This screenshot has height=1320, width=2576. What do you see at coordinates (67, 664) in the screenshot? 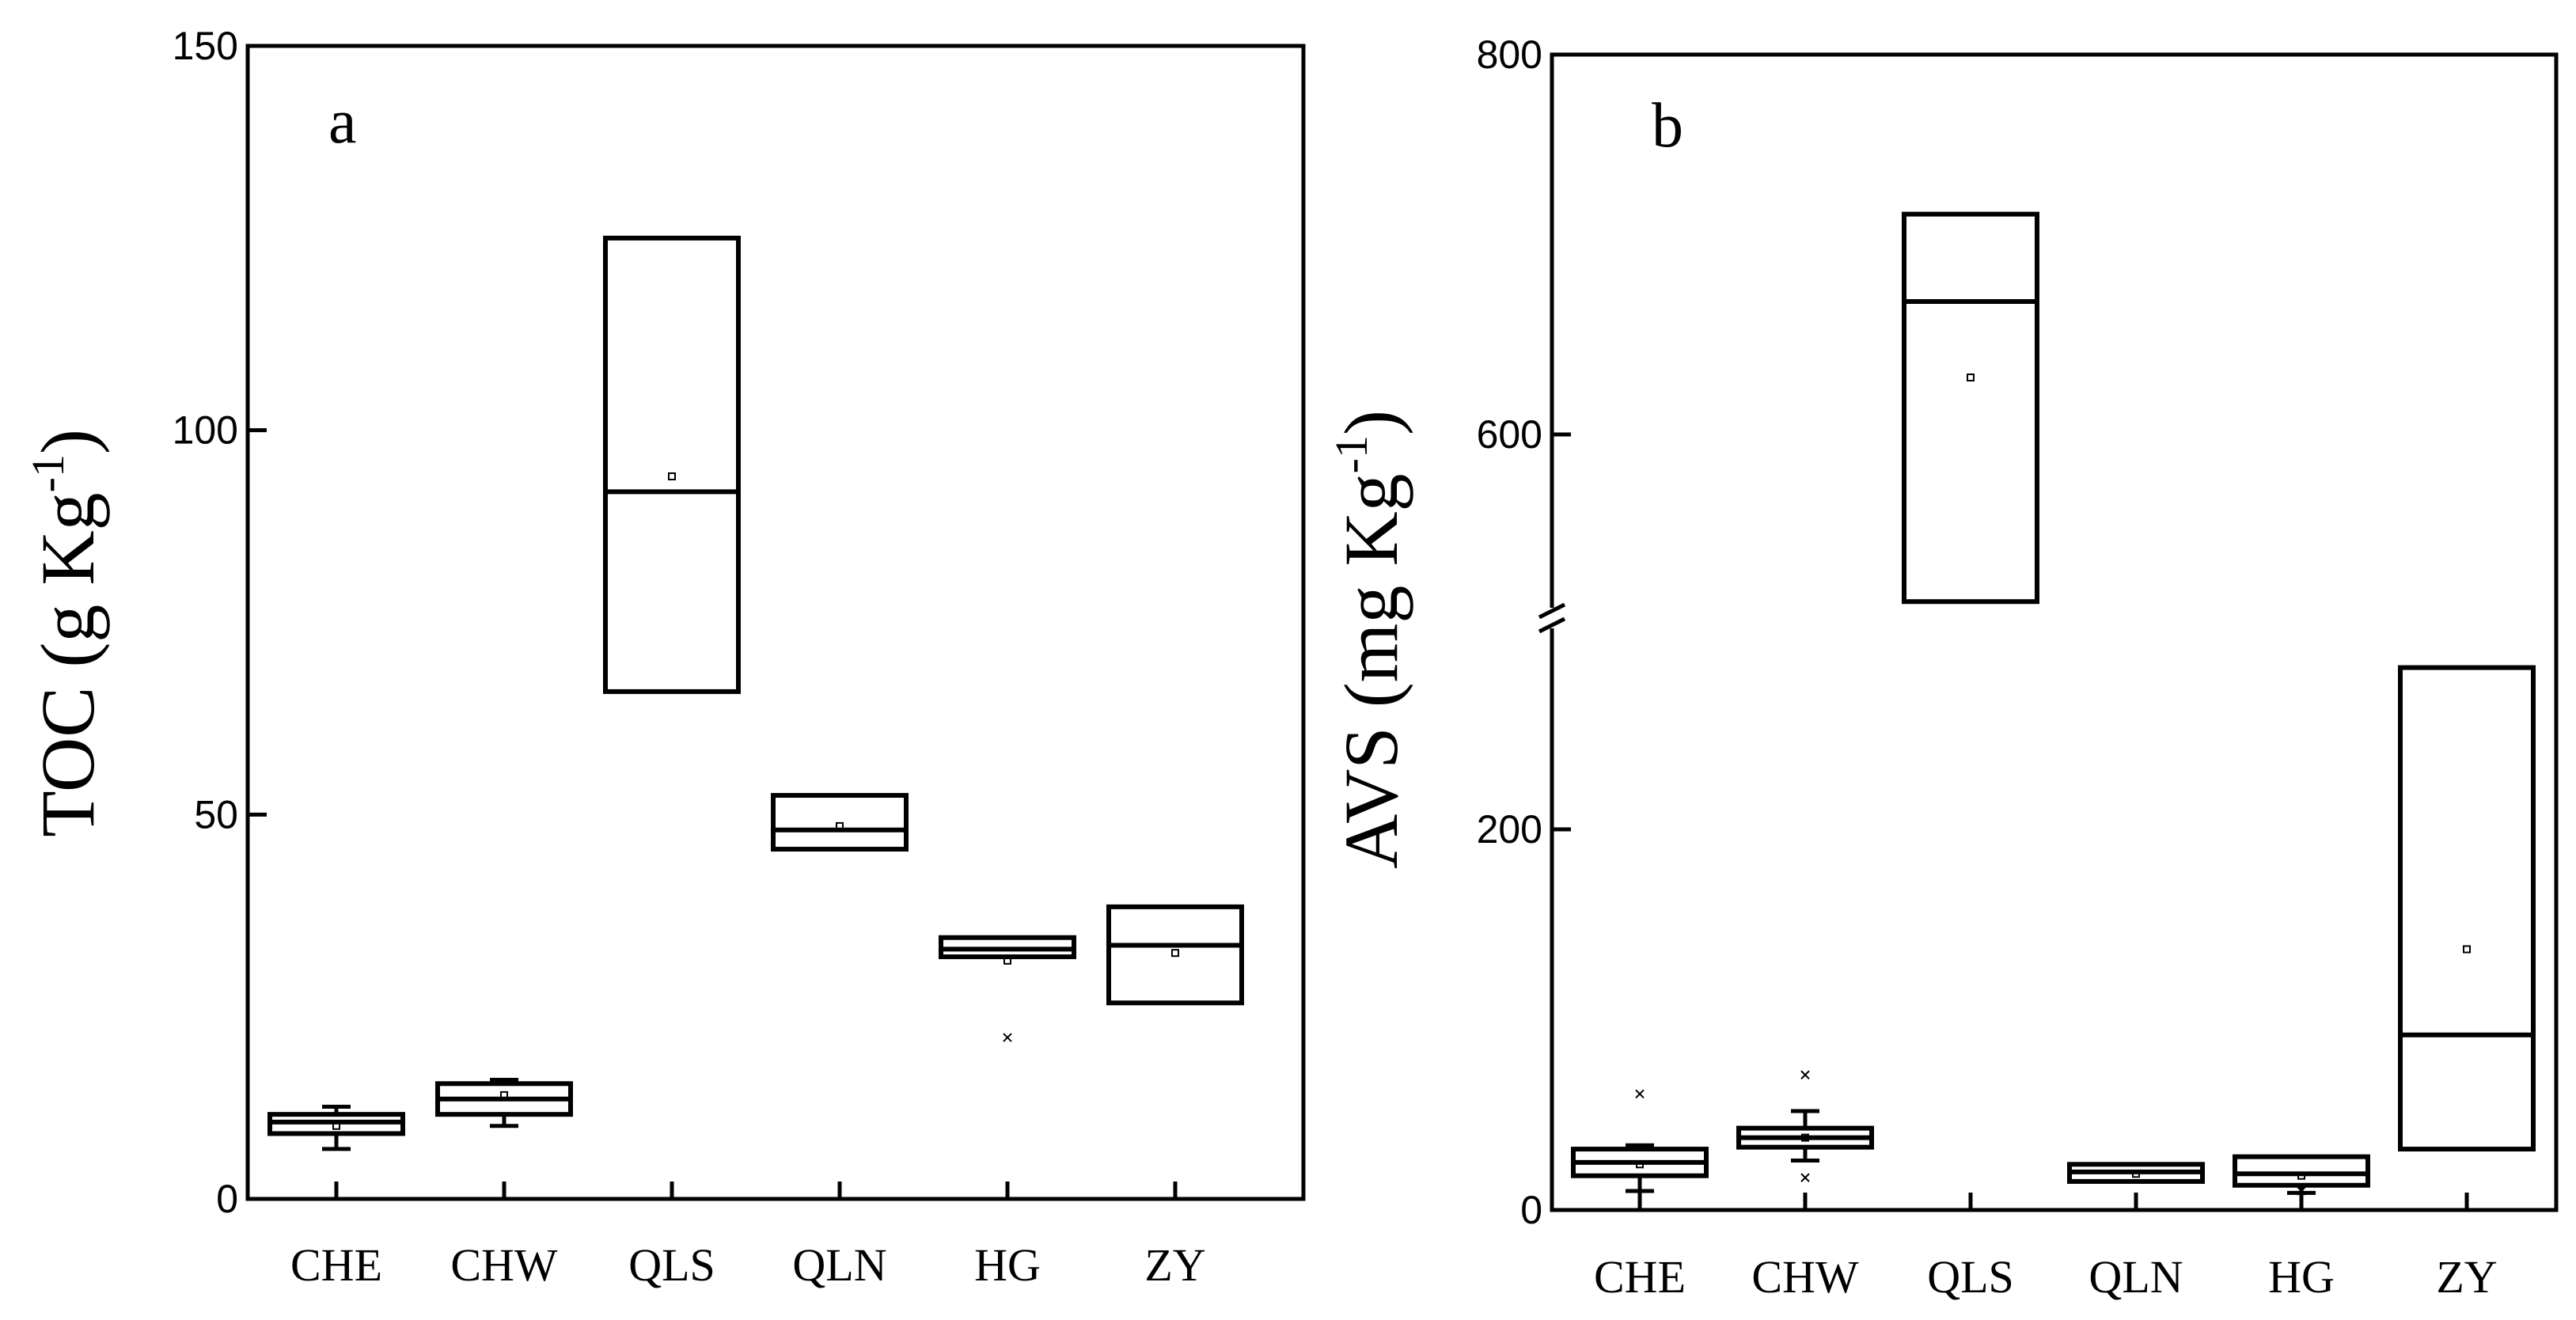
I see `panel-a-y-axis-title-main: TOC (g Kg` at bounding box center [67, 664].